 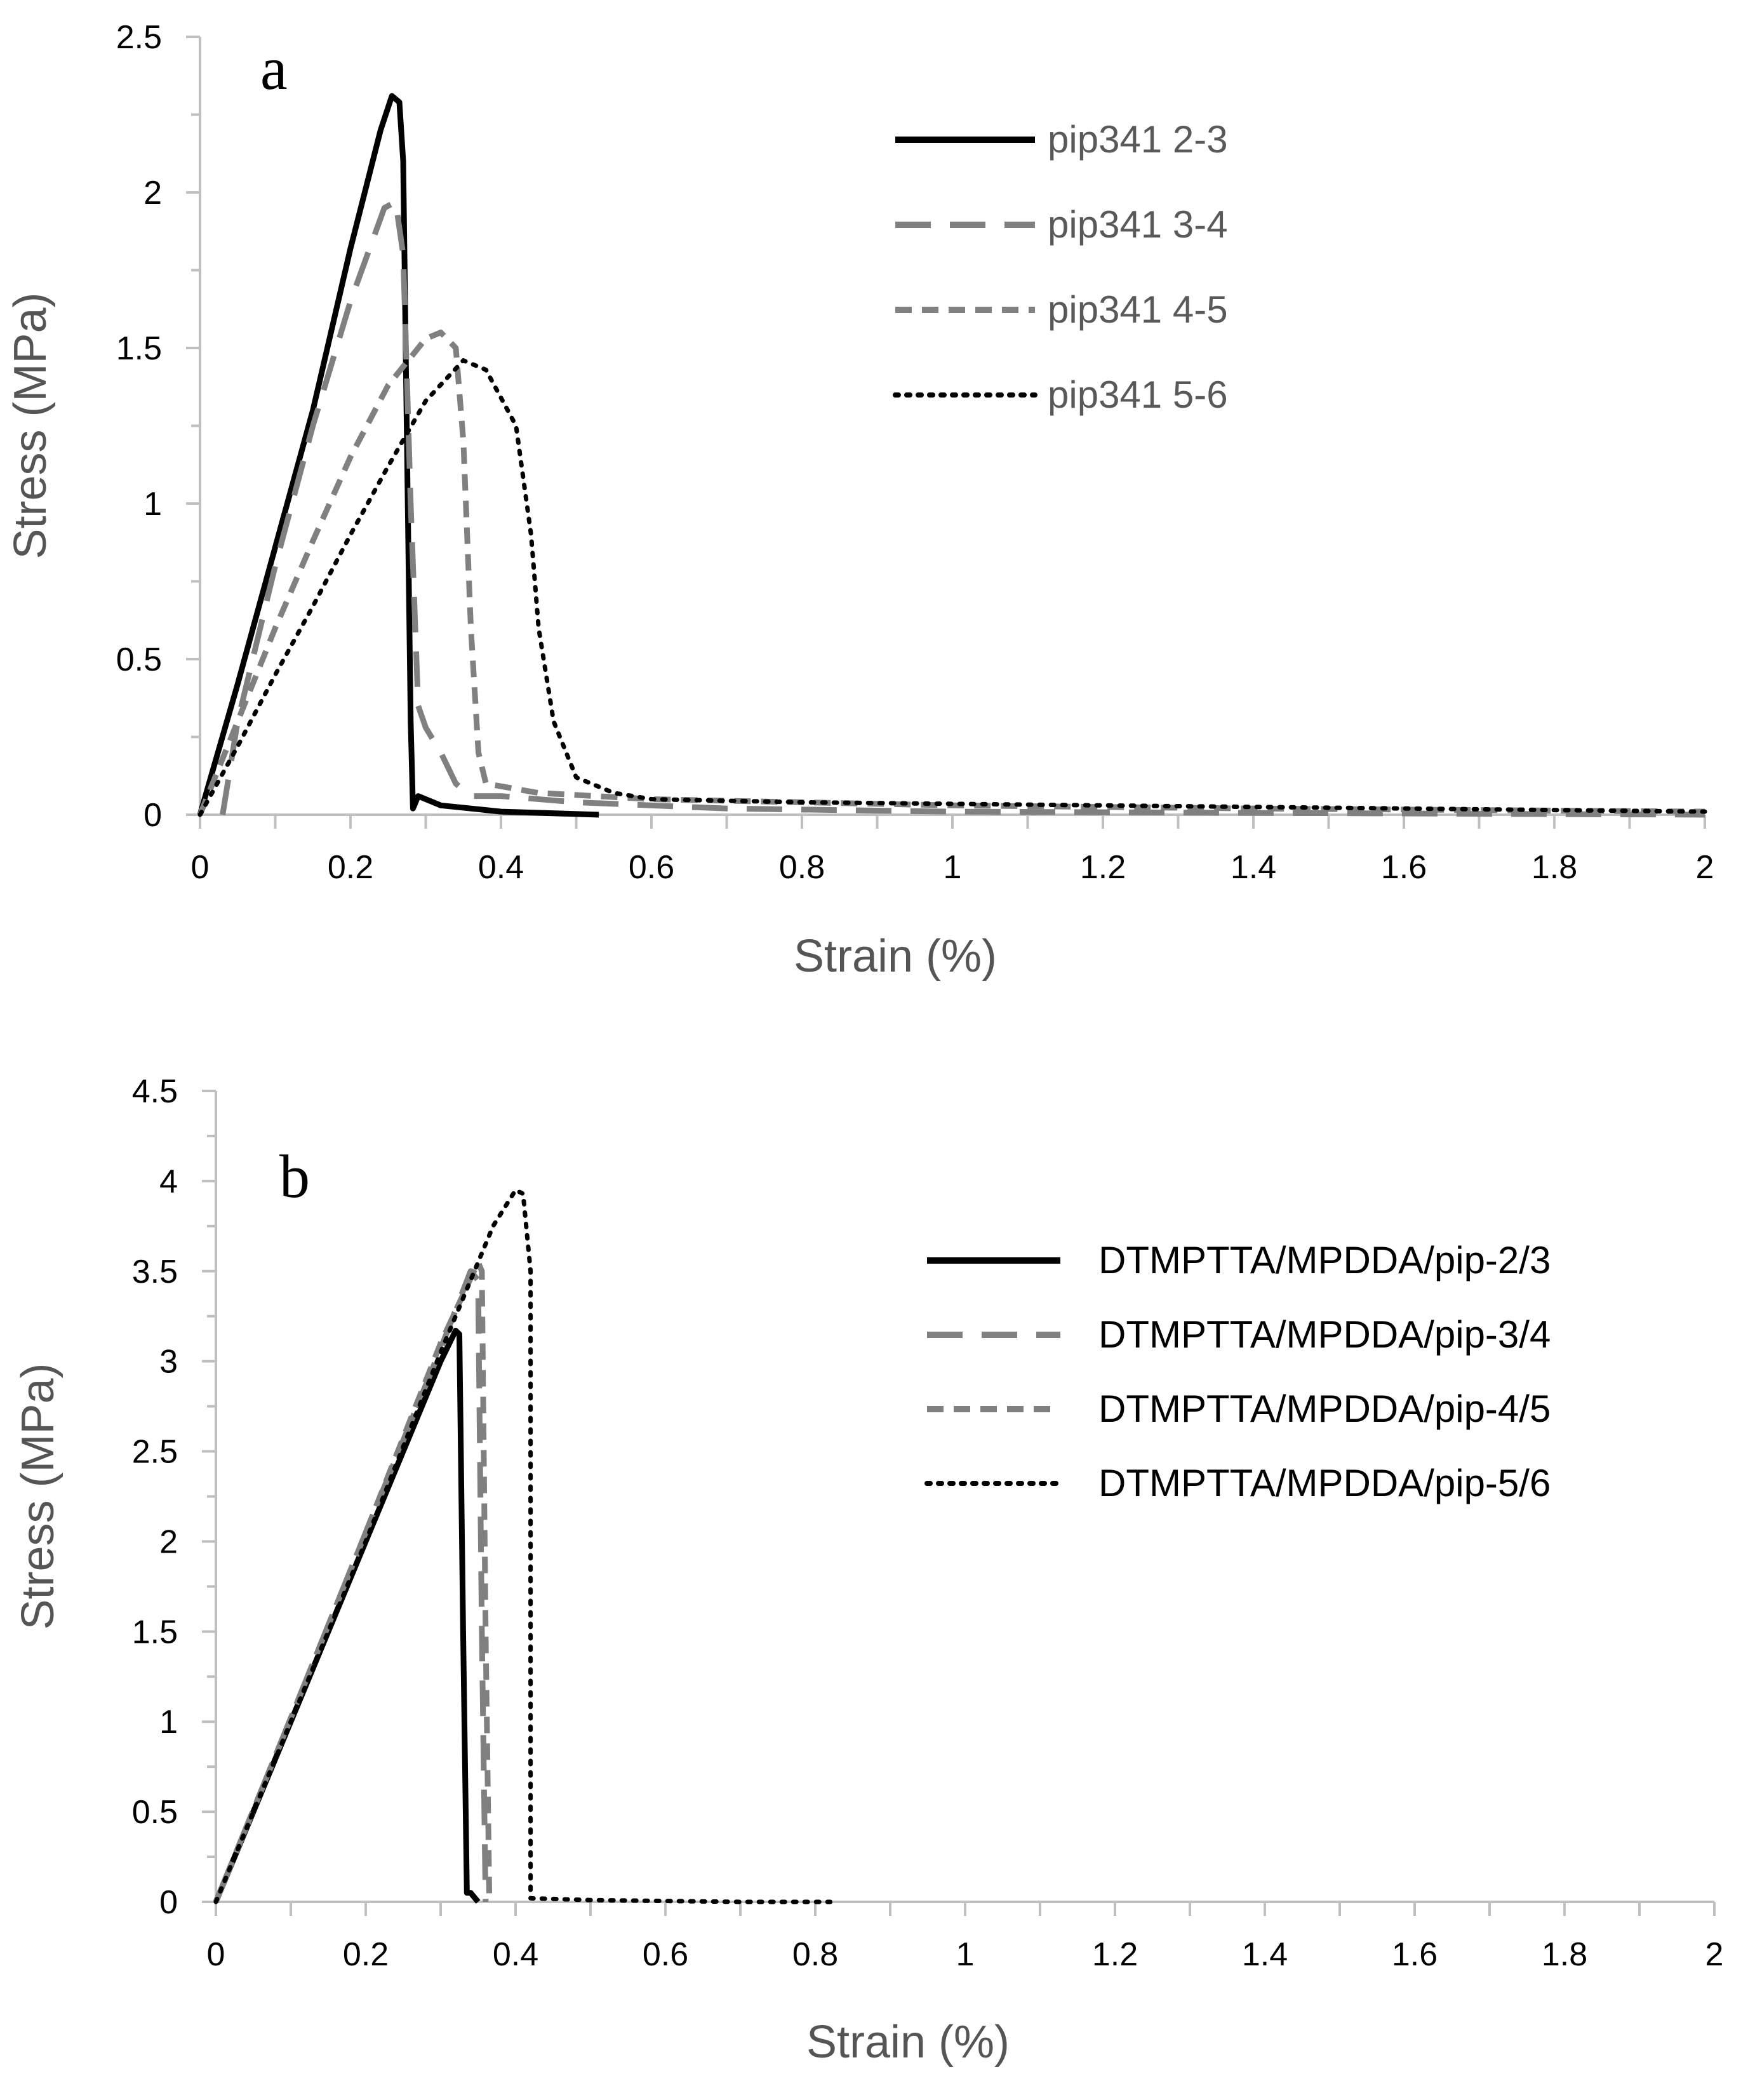 I want to click on legend-label-1: DTMPTTA/MPDDA/pip-2/3, so click(x=1325, y=1260).